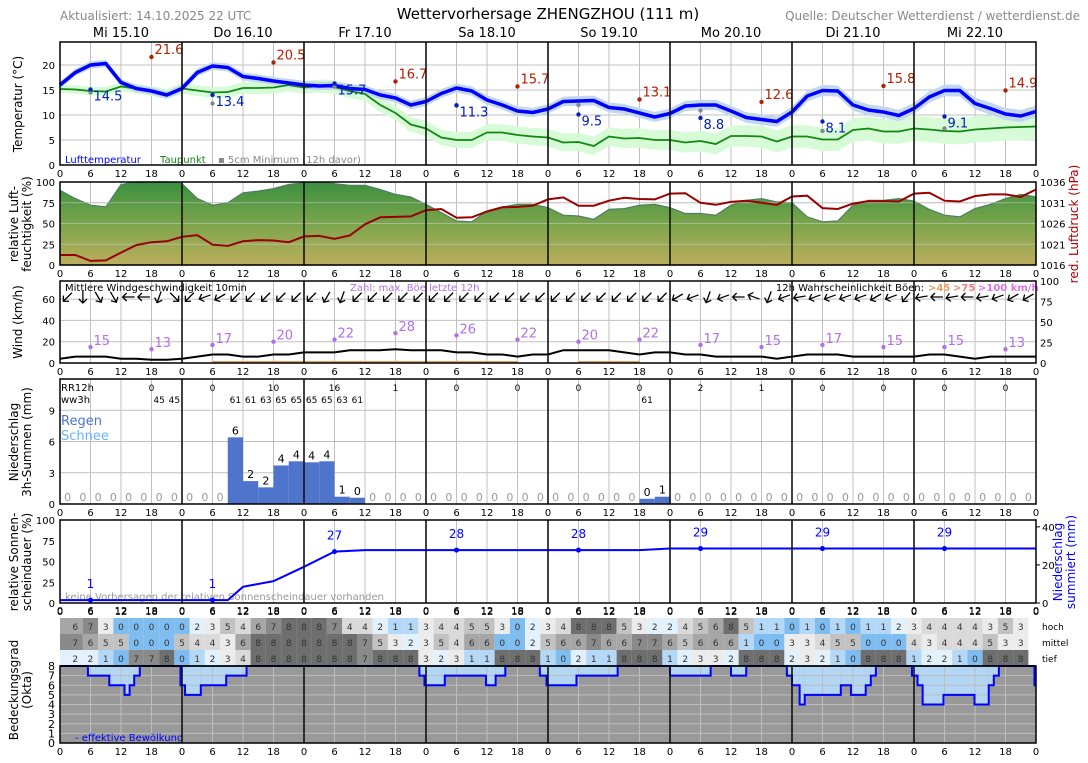 The width and height of the screenshot is (1088, 763). What do you see at coordinates (700, 110) in the screenshot?
I see `min-5cm-point` at bounding box center [700, 110].